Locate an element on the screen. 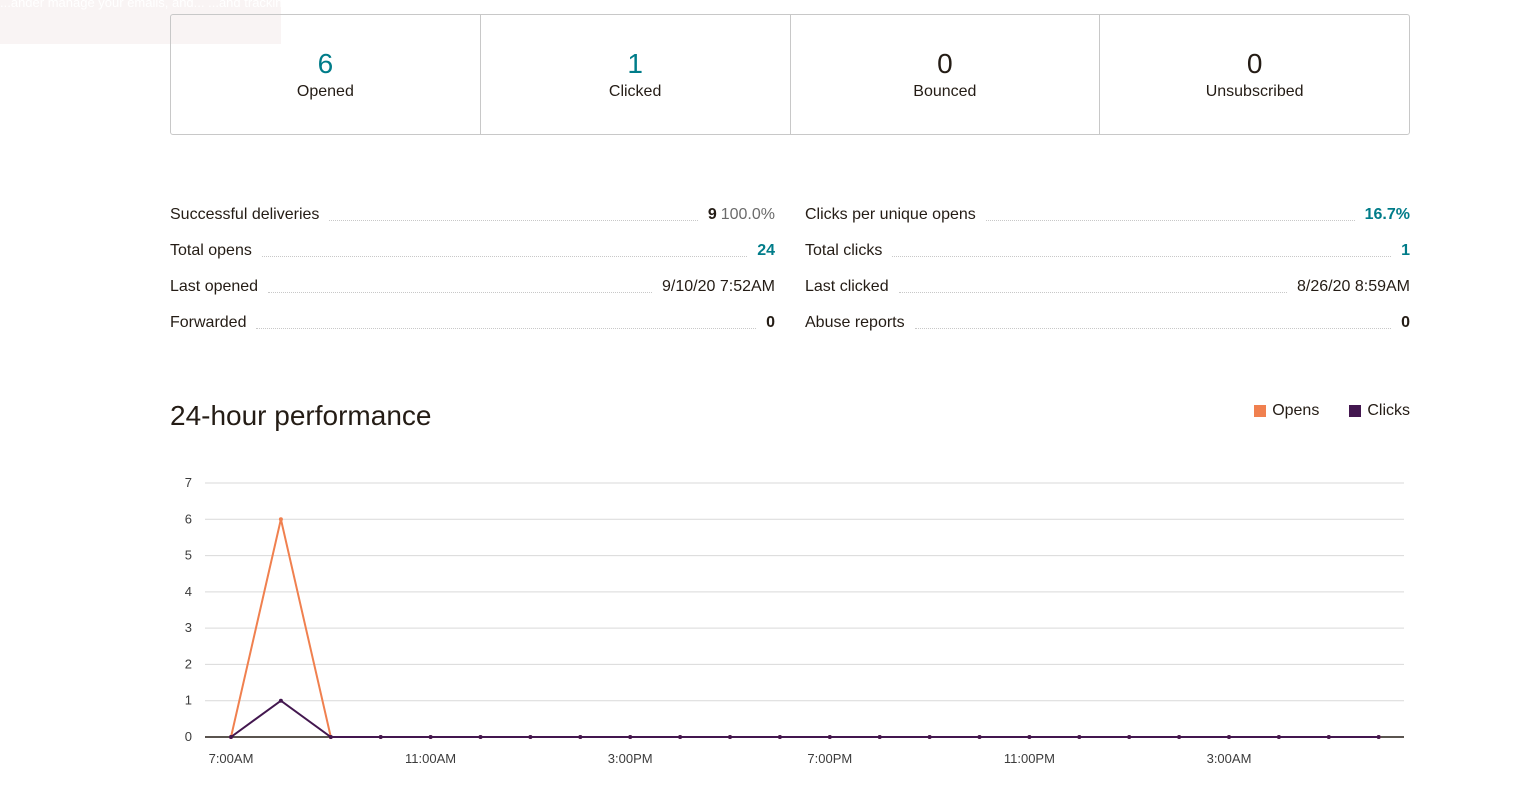  metric-label: Abuse reports is located at coordinates (855, 322).